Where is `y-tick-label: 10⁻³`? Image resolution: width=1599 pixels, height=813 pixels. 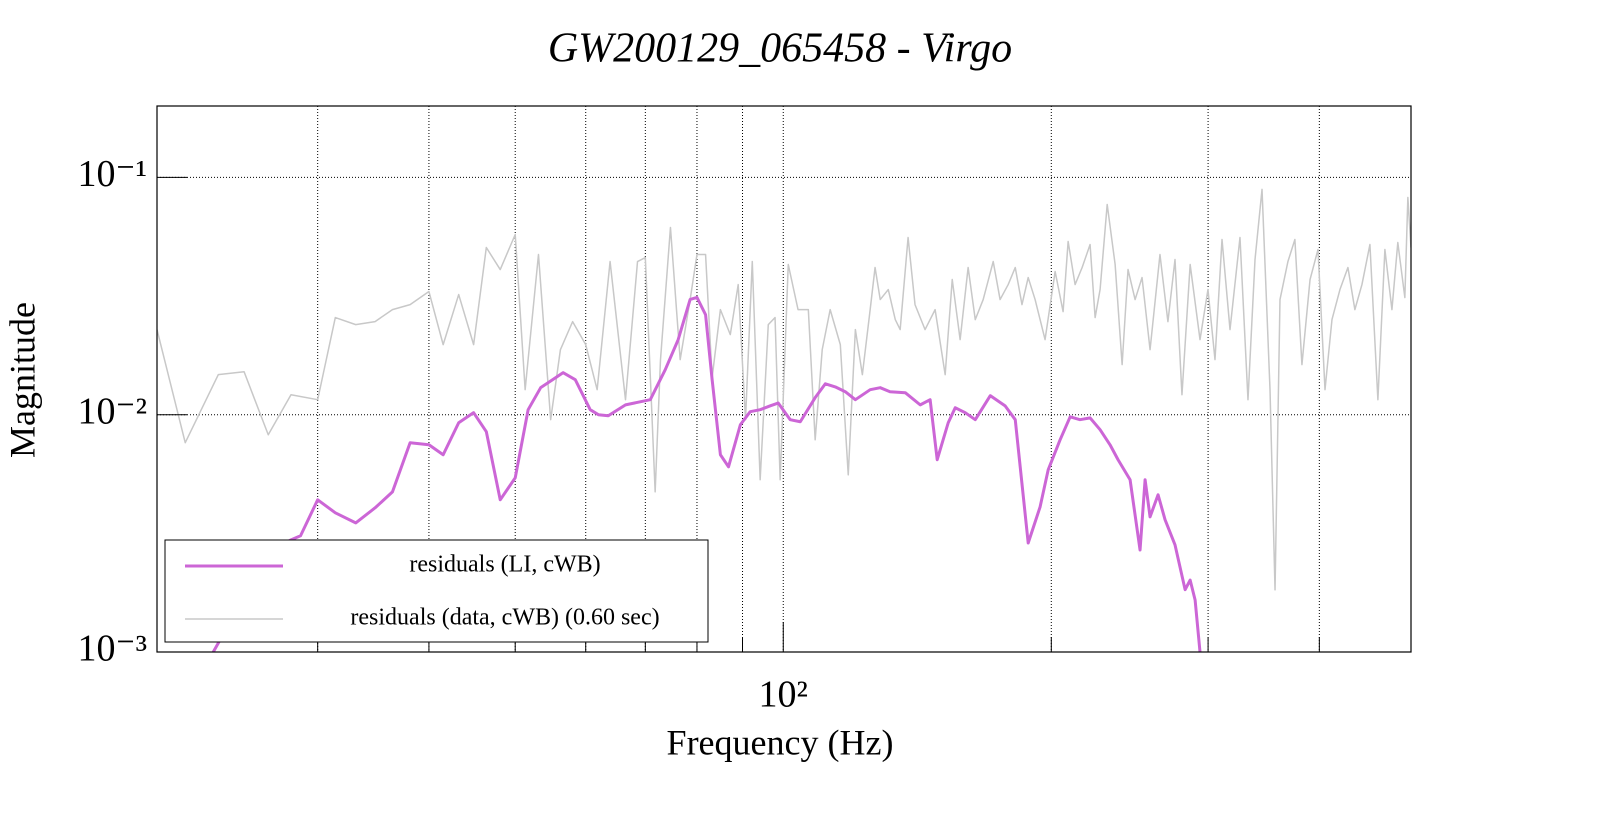 y-tick-label: 10⁻³ is located at coordinates (112, 649).